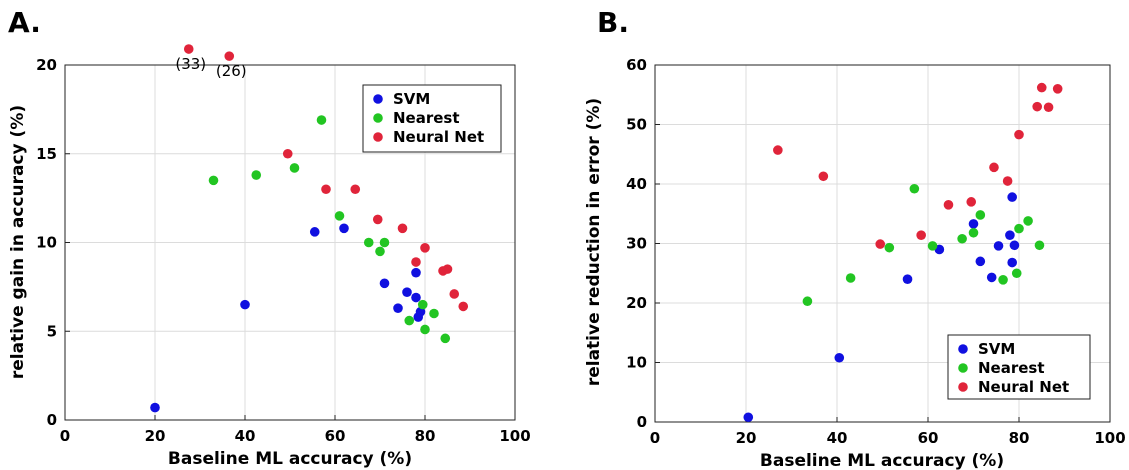 This screenshot has width=1129, height=470. What do you see at coordinates (231, 71) in the screenshot?
I see `point-annotation: (26)` at bounding box center [231, 71].